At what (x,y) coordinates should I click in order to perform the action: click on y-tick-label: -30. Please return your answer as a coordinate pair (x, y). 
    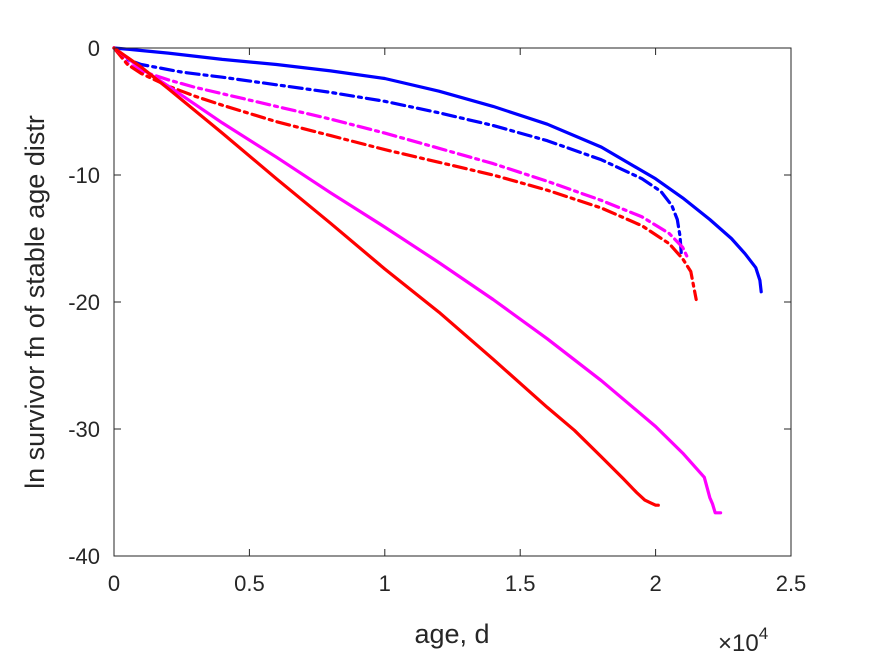
    Looking at the image, I should click on (84, 429).